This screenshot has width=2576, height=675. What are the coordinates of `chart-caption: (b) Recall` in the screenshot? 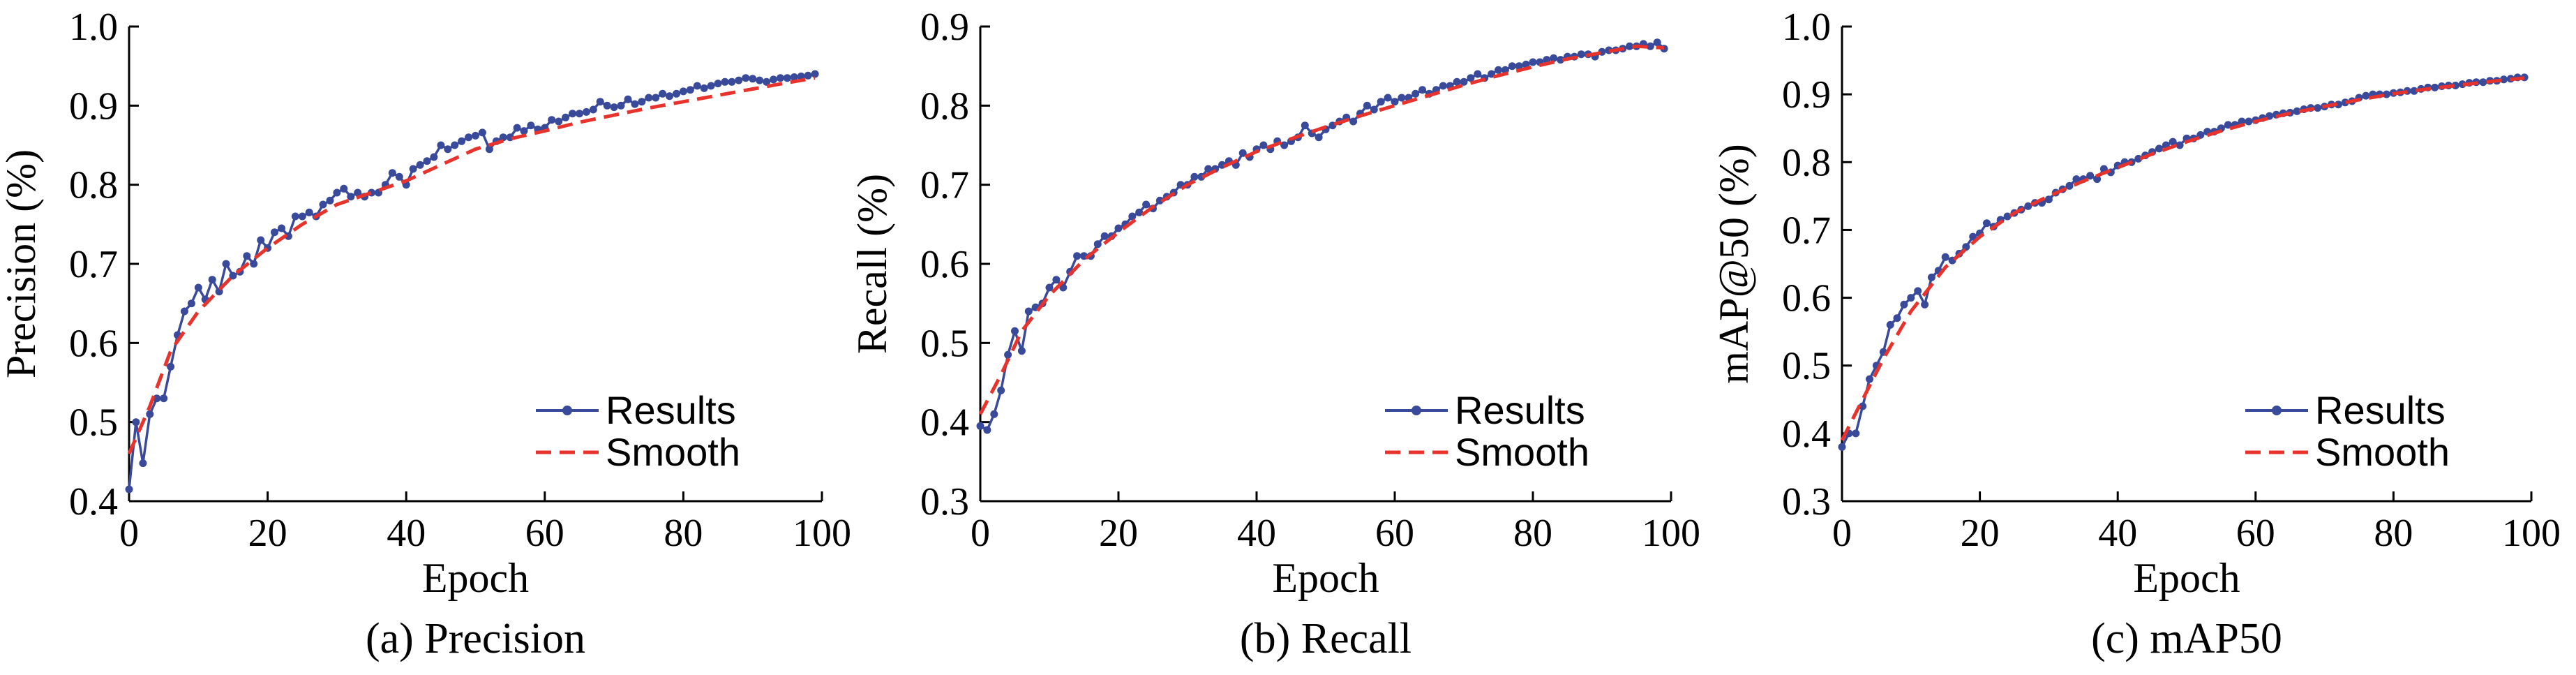 It's located at (1325, 638).